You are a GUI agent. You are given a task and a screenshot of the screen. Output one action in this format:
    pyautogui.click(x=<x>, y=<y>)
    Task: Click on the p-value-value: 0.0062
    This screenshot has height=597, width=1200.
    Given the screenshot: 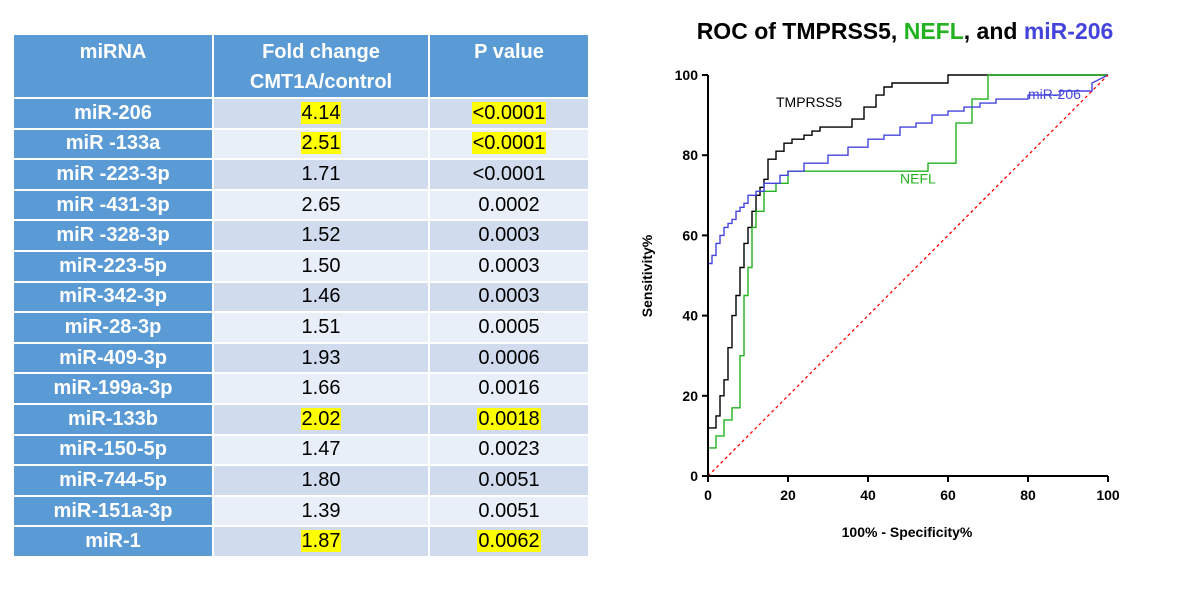 What is the action you would take?
    pyautogui.click(x=509, y=541)
    